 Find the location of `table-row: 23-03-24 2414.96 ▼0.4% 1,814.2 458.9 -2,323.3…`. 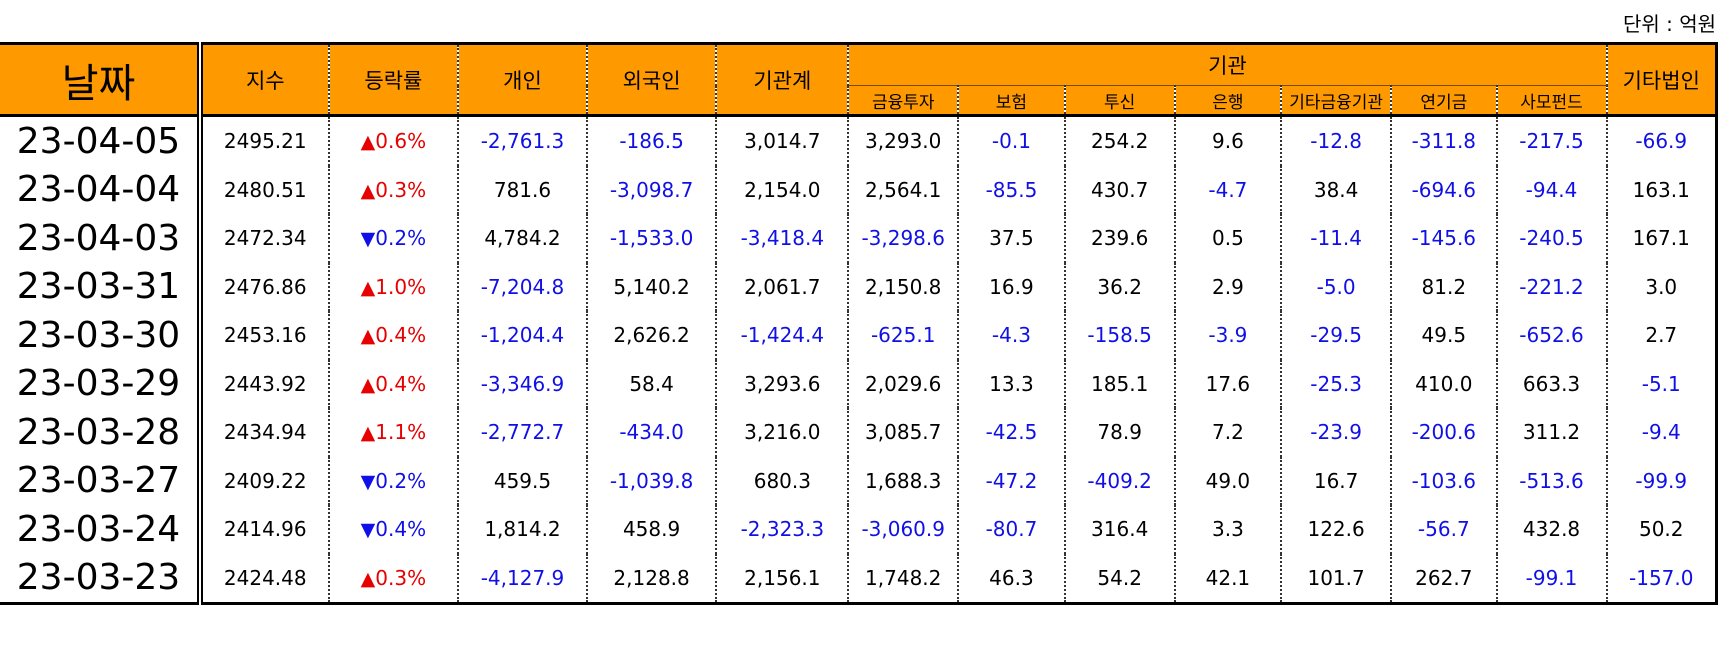

table-row: 23-03-24 2414.96 ▼0.4% 1,814.2 458.9 -2,323.3… is located at coordinates (859, 529).